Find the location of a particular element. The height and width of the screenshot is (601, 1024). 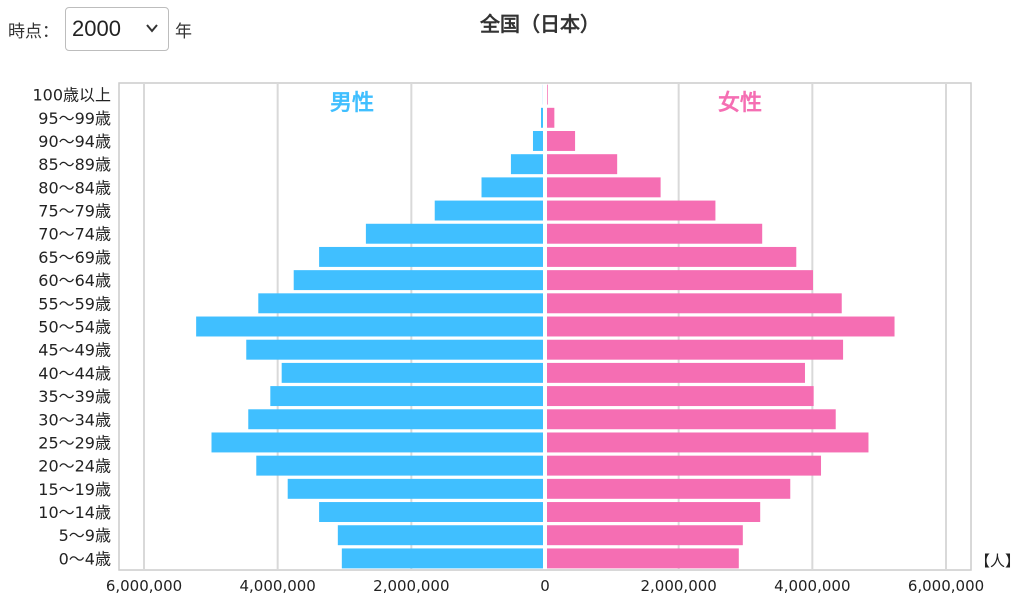

chart-title: 全国（日本） is located at coordinates (540, 24).